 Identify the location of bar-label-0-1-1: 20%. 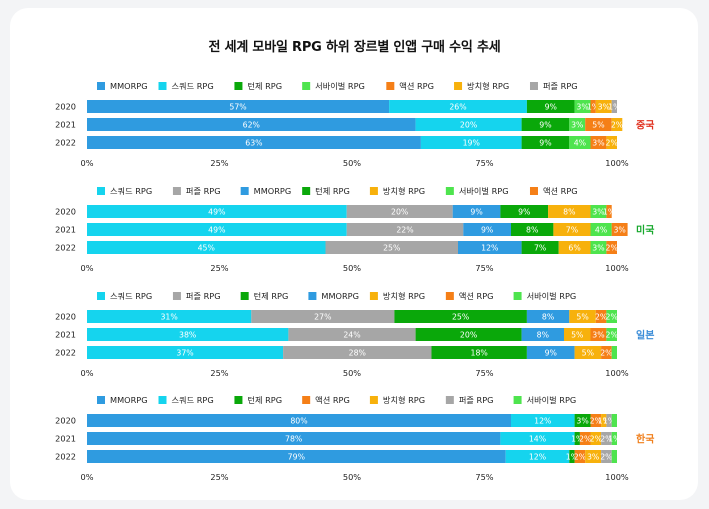
(468, 125).